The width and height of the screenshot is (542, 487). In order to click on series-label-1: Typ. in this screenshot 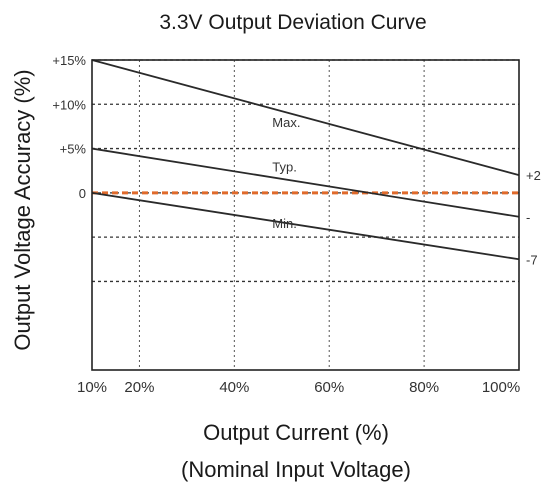, I will do `click(284, 166)`.